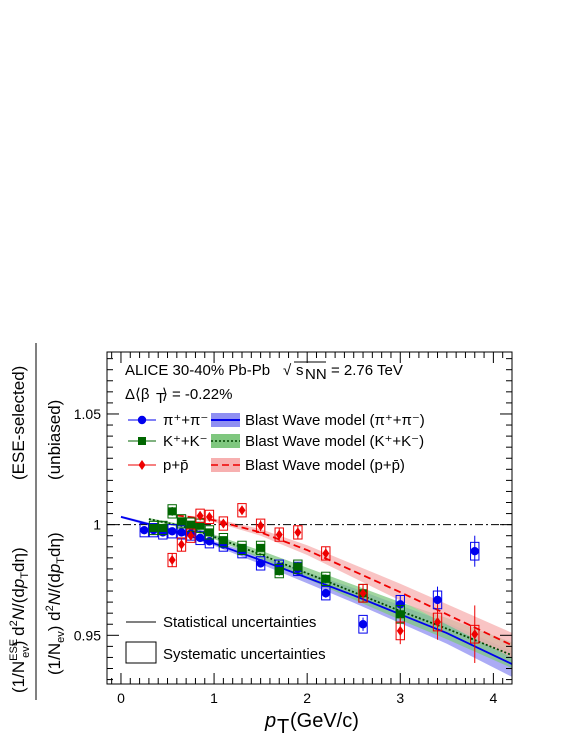 Image resolution: width=581 pixels, height=752 pixels. What do you see at coordinates (244, 654) in the screenshot?
I see `legend-syst-label: Systematic uncertainties` at bounding box center [244, 654].